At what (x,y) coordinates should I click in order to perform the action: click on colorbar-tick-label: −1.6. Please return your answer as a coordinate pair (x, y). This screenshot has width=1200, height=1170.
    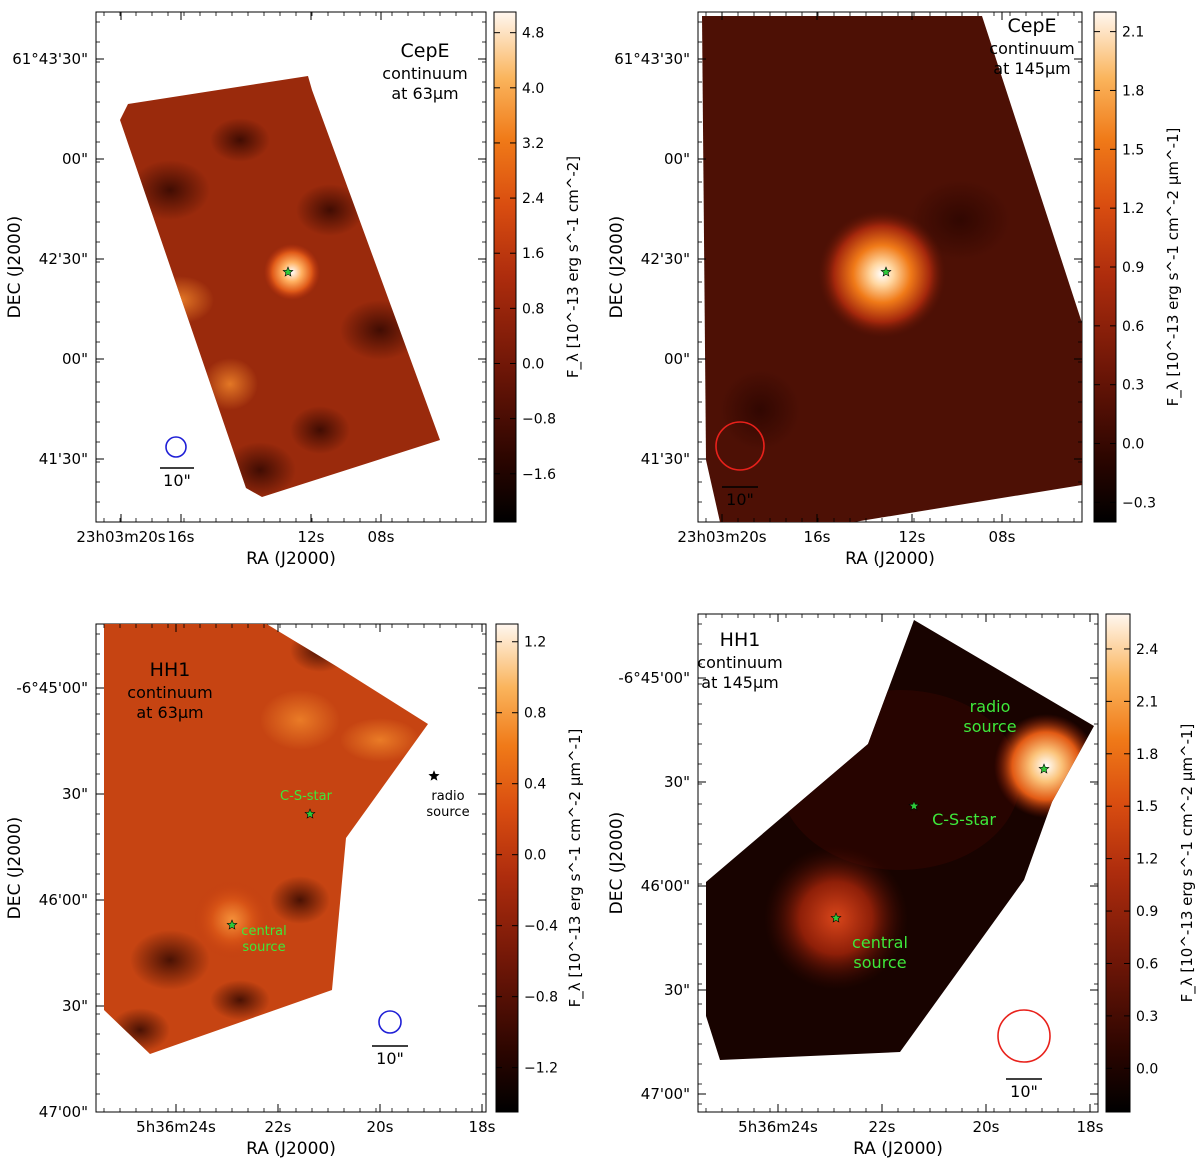
    Looking at the image, I should click on (539, 475).